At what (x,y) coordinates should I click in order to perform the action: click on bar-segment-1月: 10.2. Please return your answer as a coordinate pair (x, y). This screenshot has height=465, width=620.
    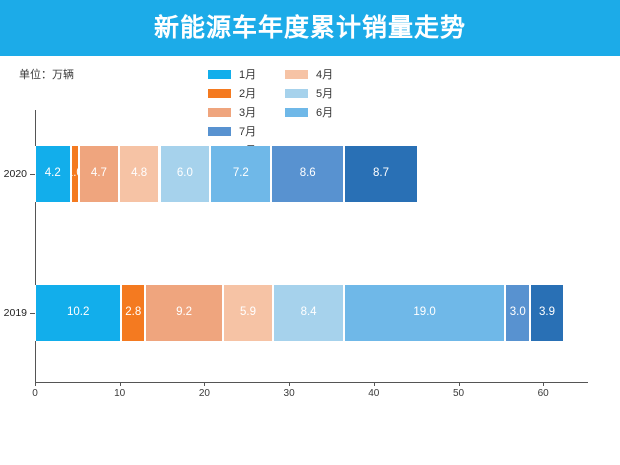
    Looking at the image, I should click on (78, 313).